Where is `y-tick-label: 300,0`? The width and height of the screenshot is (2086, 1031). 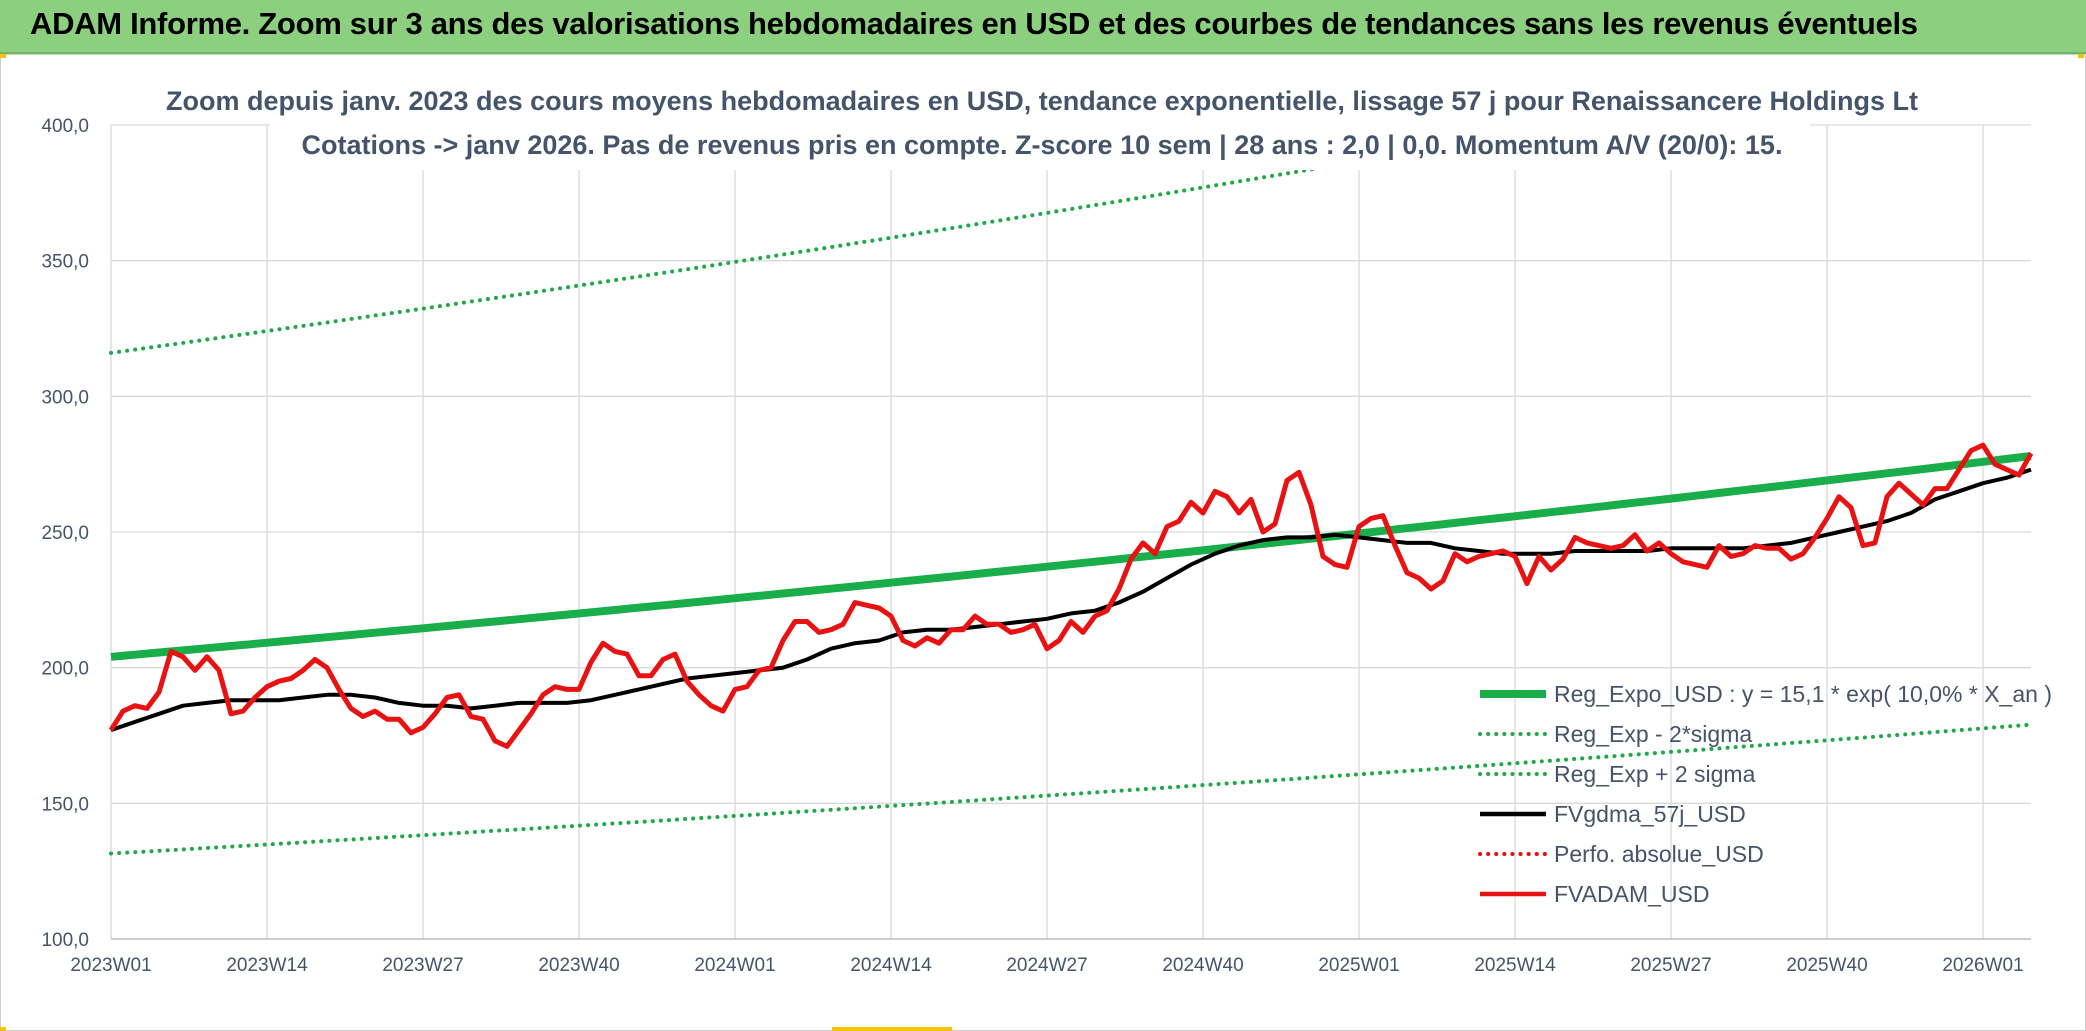
y-tick-label: 300,0 is located at coordinates (65, 397).